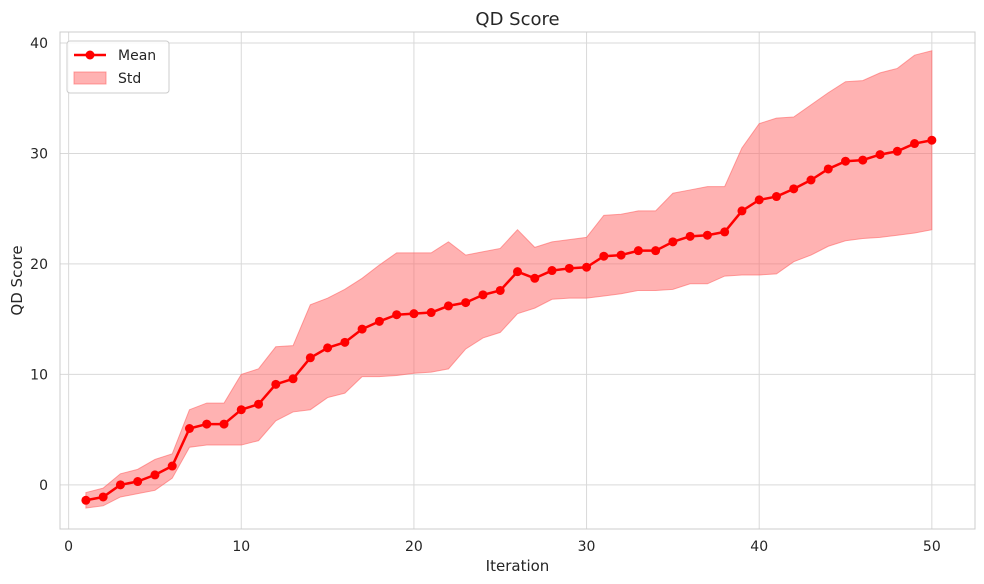 The width and height of the screenshot is (984, 584). I want to click on x-axis-label: Iteration, so click(518, 566).